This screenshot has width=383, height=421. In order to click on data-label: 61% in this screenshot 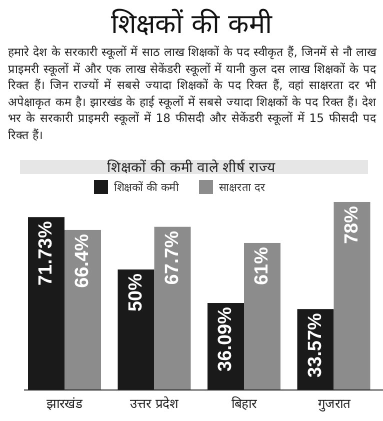, I will do `click(262, 266)`.